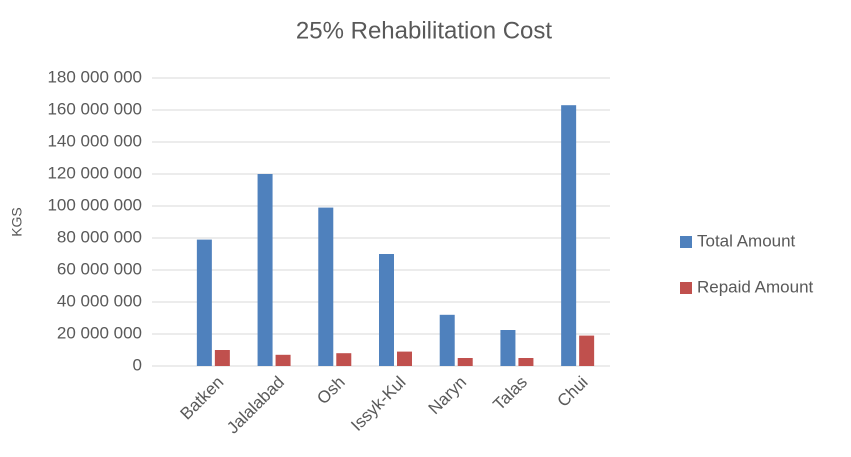 This screenshot has height=457, width=851. I want to click on y-tick-label: 120 000 000, so click(94, 172).